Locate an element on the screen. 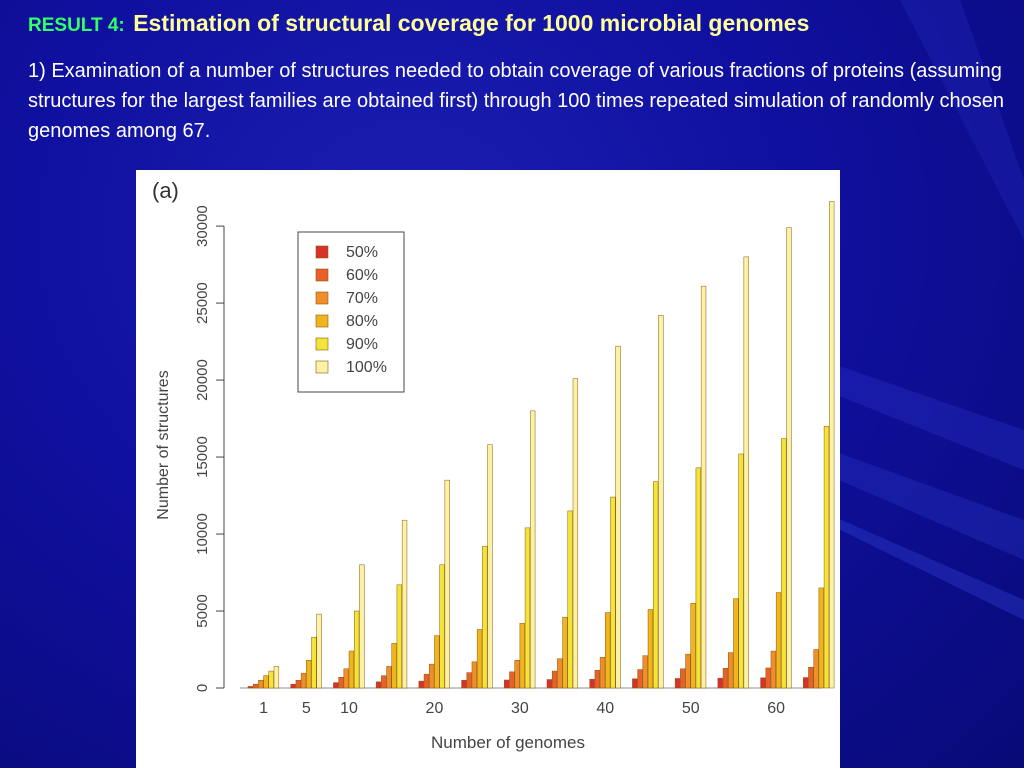 Image resolution: width=1024 pixels, height=768 pixels. x-tick-label: 5 is located at coordinates (306, 708).